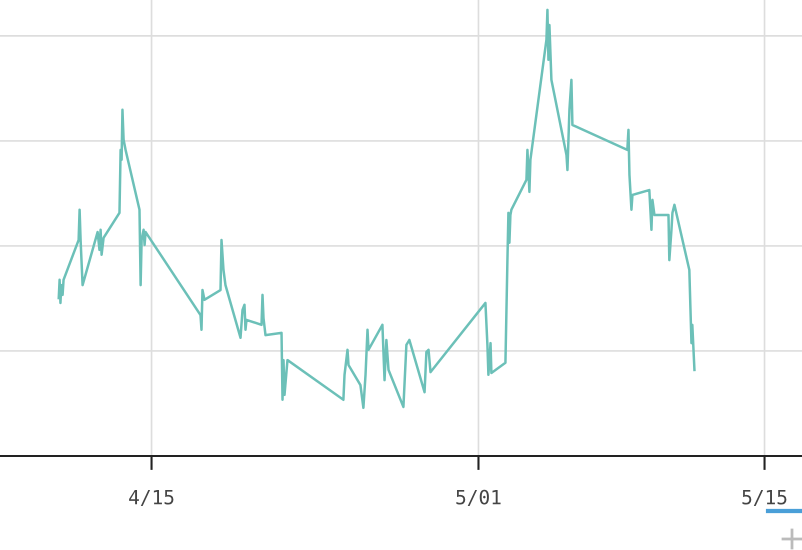 This screenshot has height=550, width=802. I want to click on x-tick-label: 5/15, so click(764, 498).